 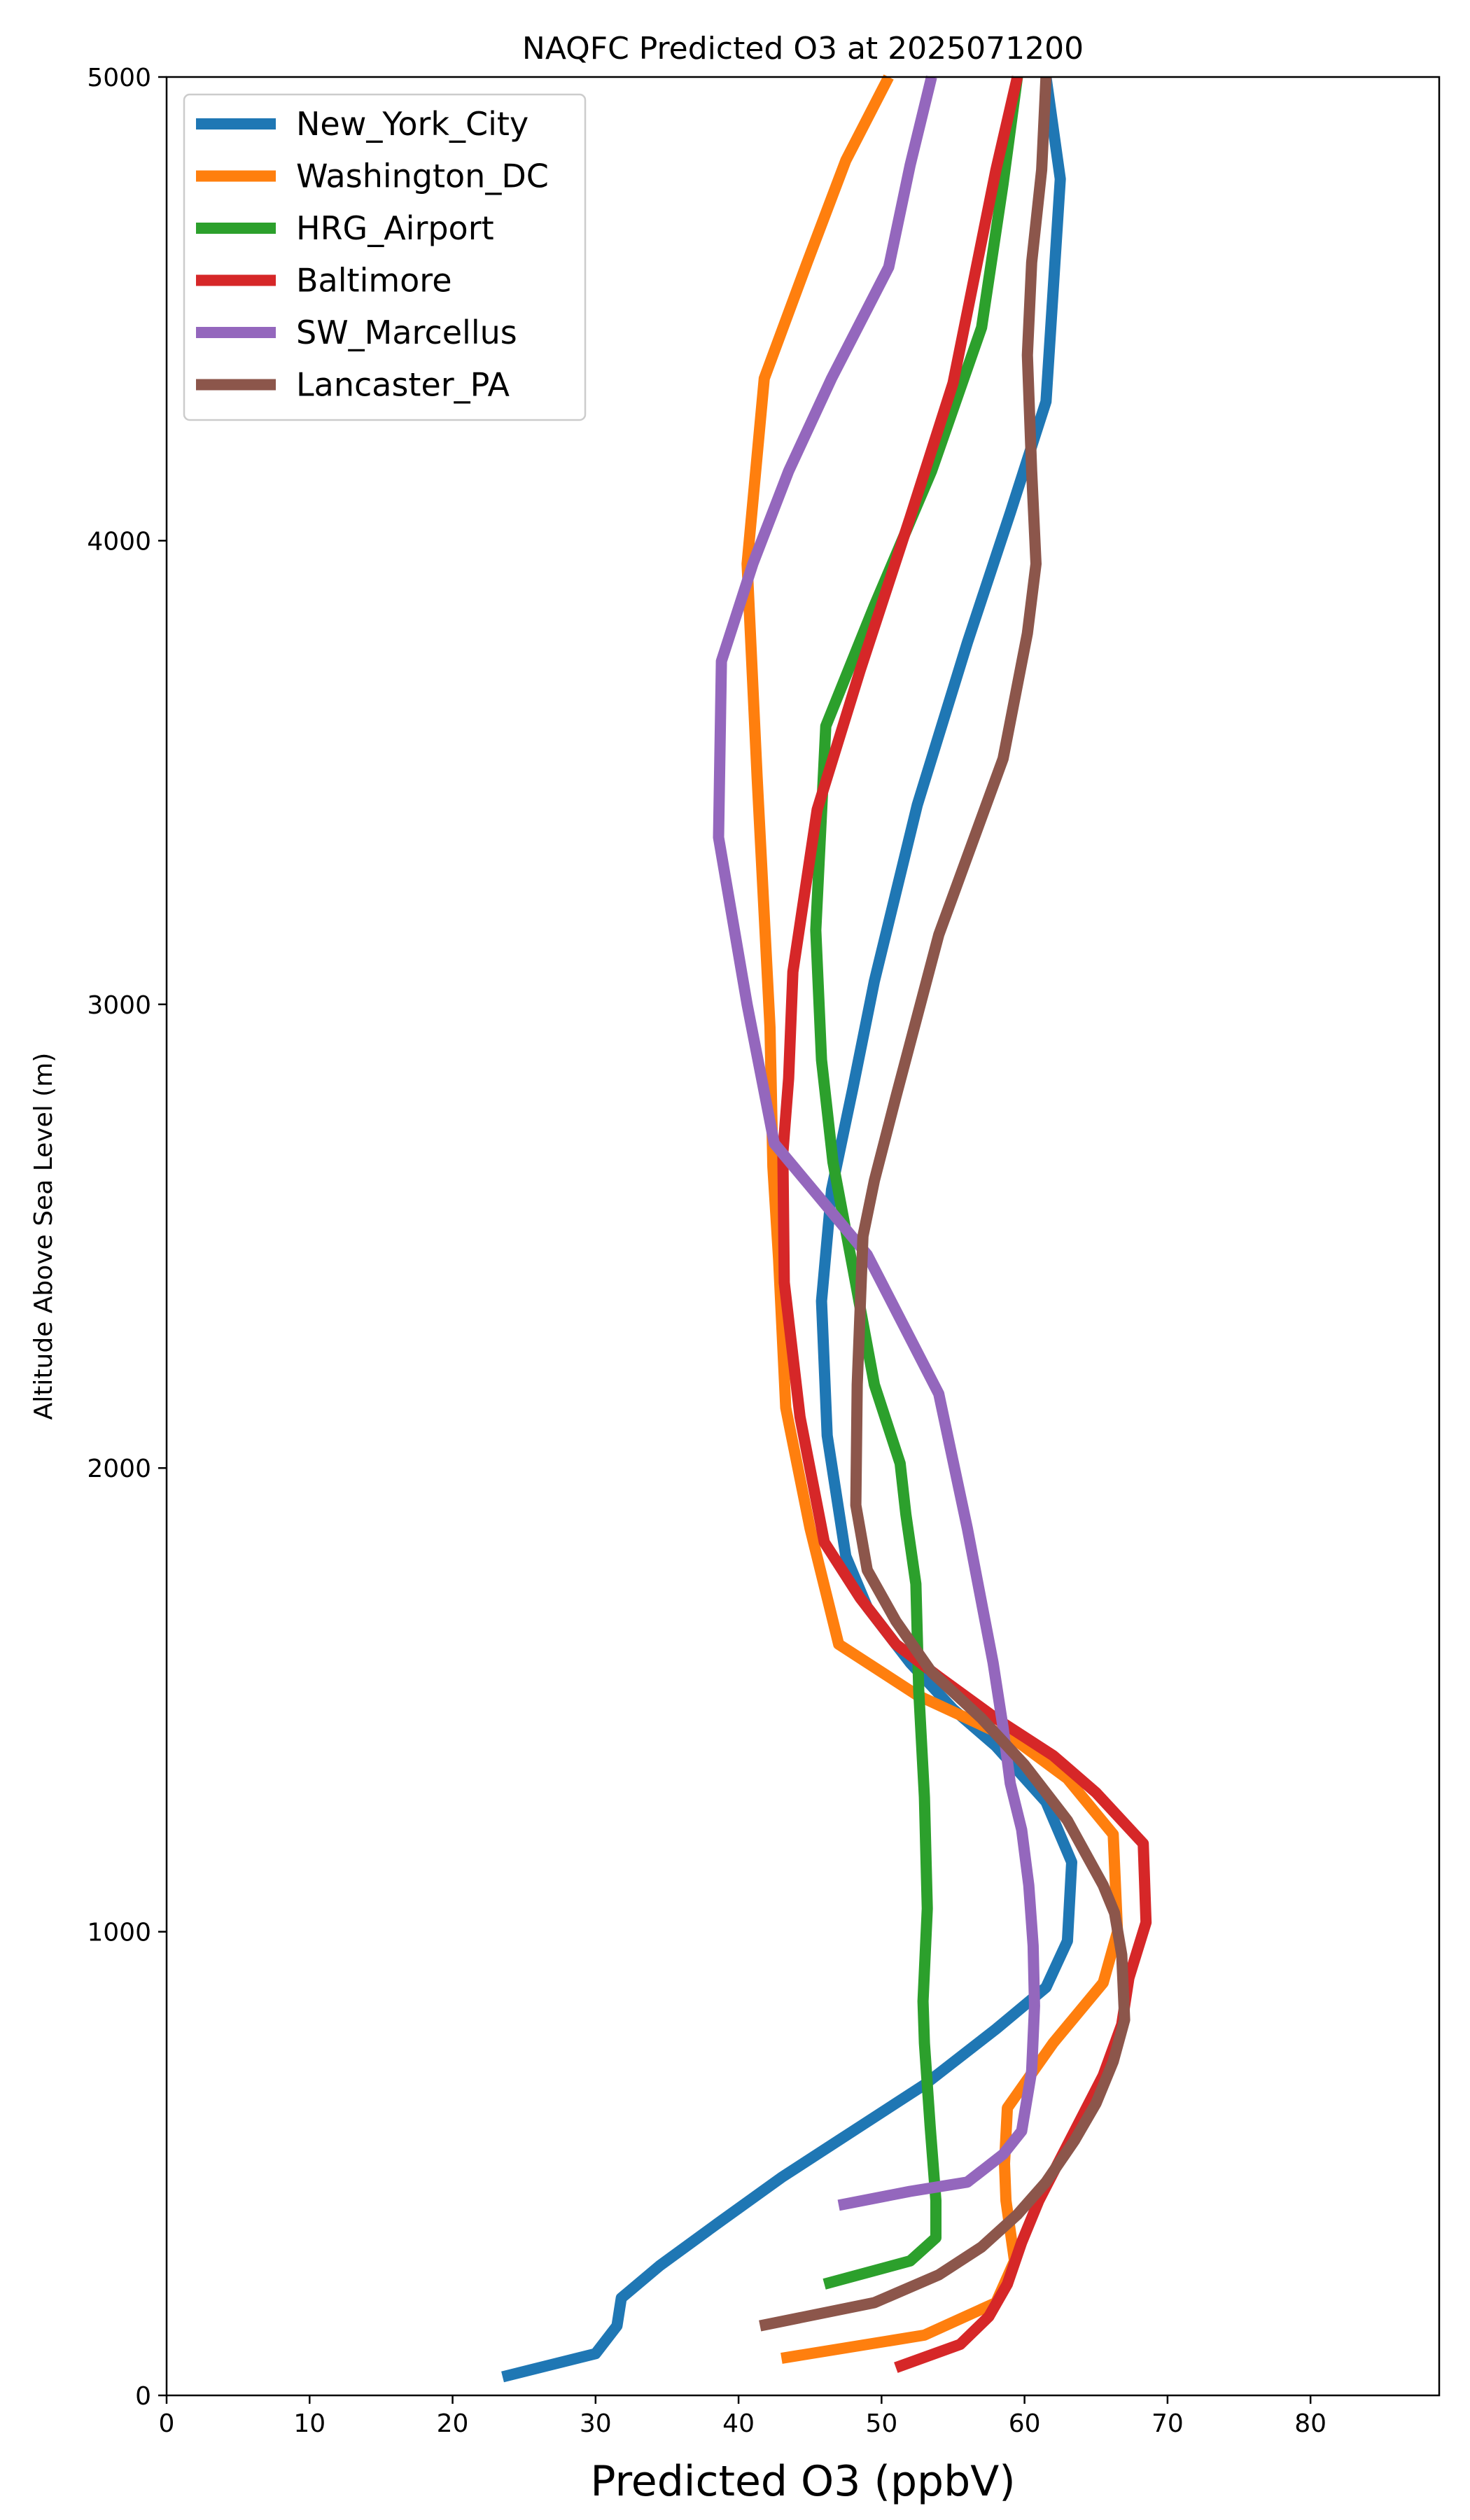 What do you see at coordinates (453, 2423) in the screenshot?
I see `x-tick-label: 20` at bounding box center [453, 2423].